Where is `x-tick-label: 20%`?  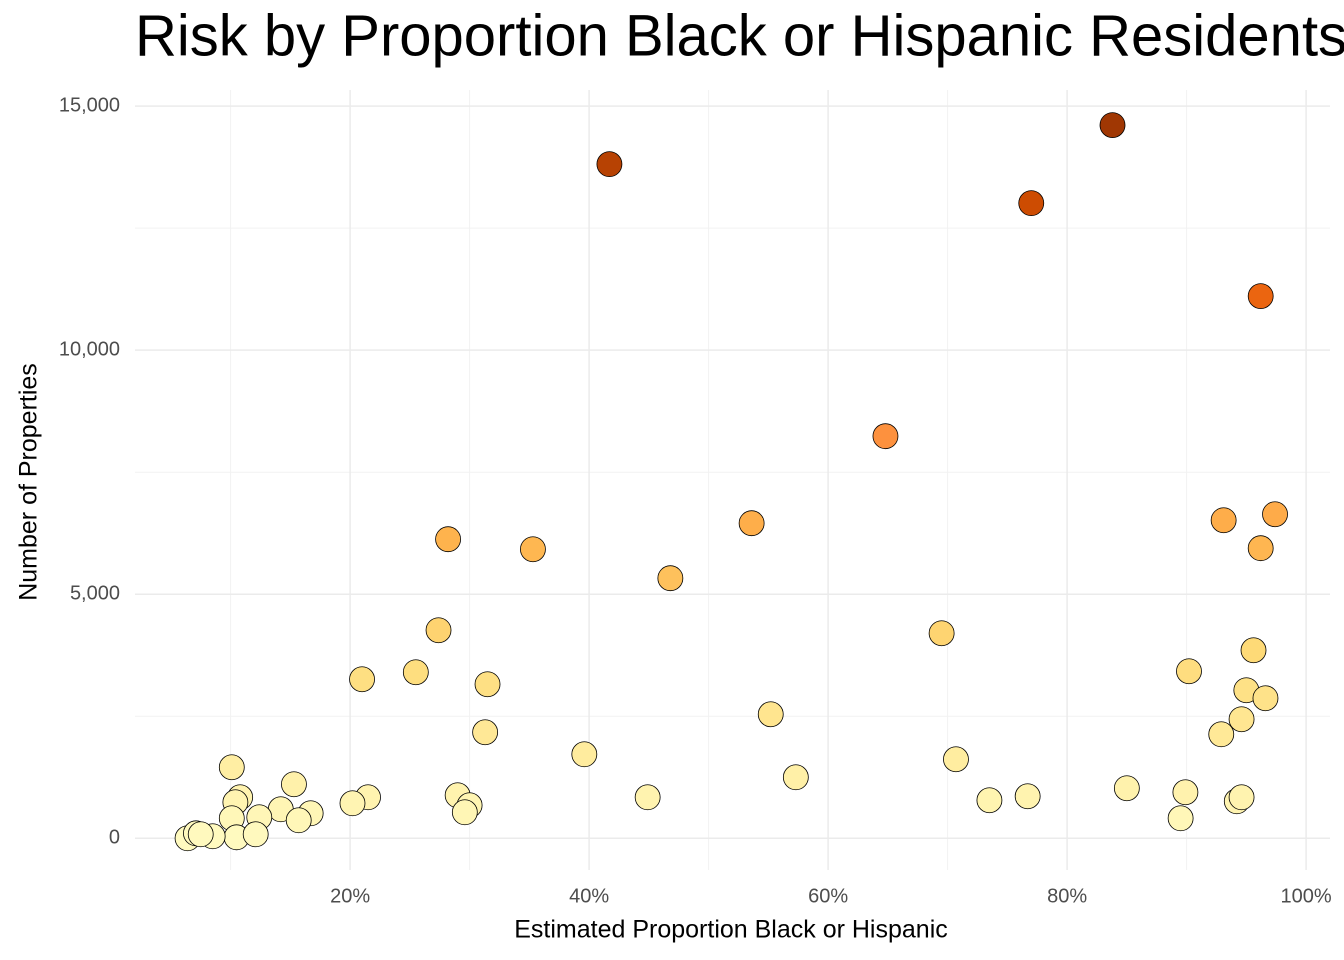 x-tick-label: 20% is located at coordinates (350, 896).